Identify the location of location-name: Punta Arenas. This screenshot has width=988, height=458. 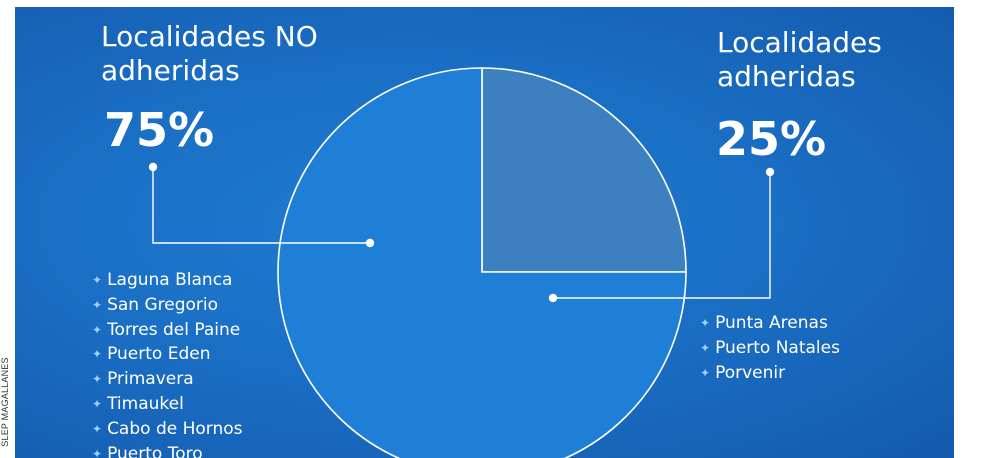
(771, 323).